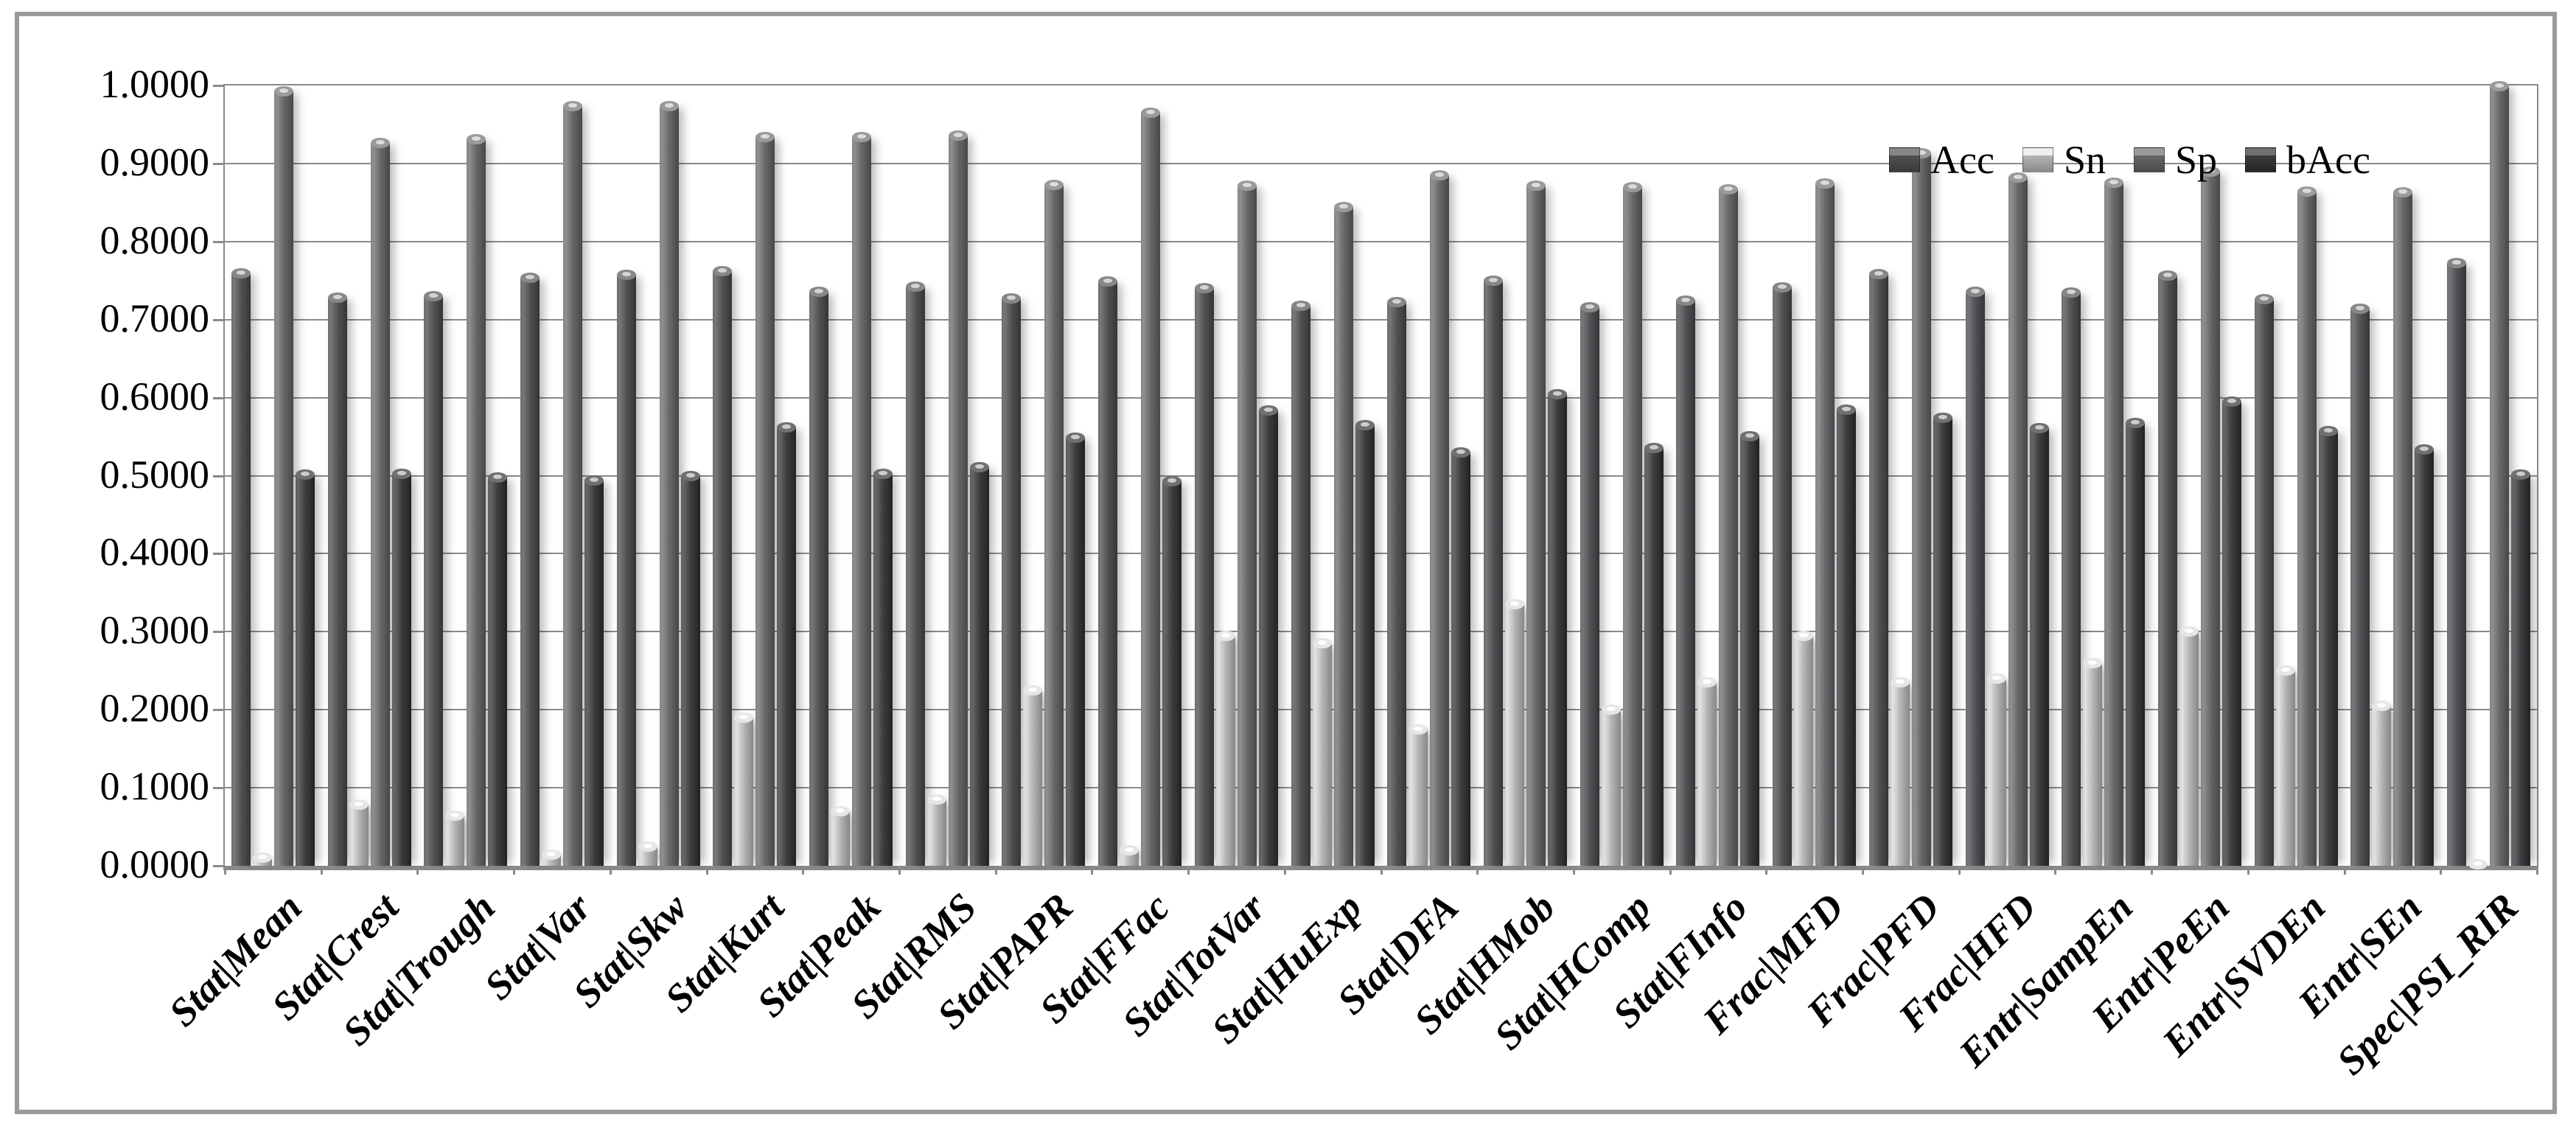 This screenshot has width=2576, height=1134. Describe the element at coordinates (155, 239) in the screenshot. I see `y-axis-tick-label: 0.8000` at that location.